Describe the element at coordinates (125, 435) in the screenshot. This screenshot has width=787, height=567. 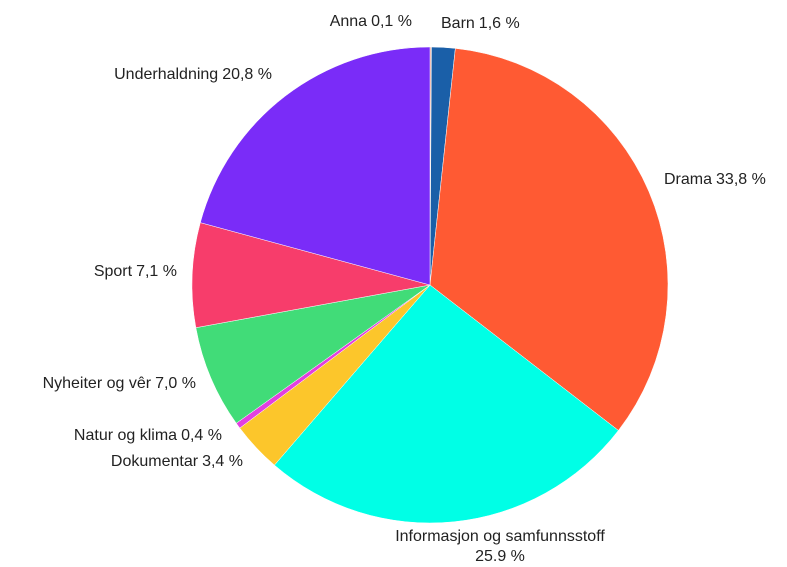
I see `slice-category: Natur og klima` at that location.